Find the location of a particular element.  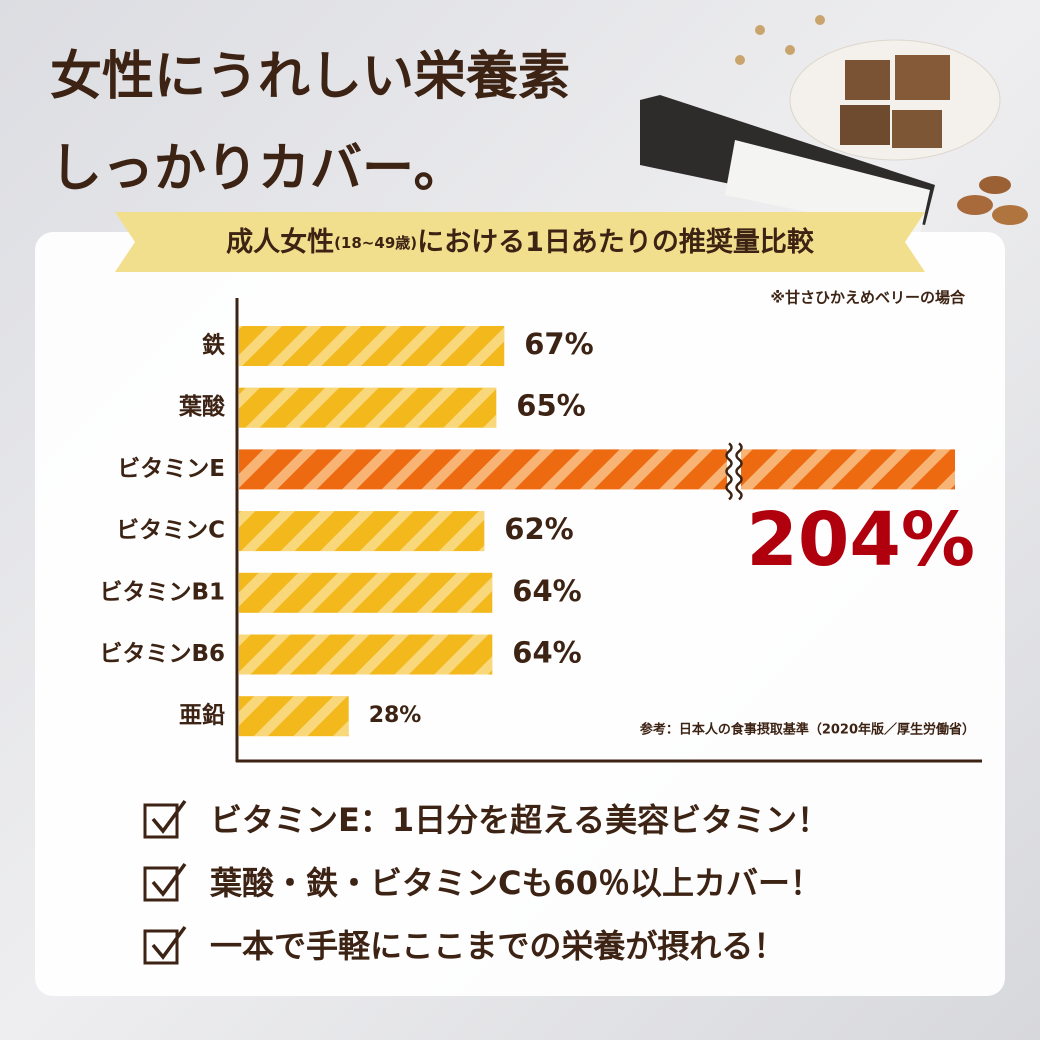

checklist-item: ビタミンE：1日分を超える美容ビタミン！ is located at coordinates (519, 820).